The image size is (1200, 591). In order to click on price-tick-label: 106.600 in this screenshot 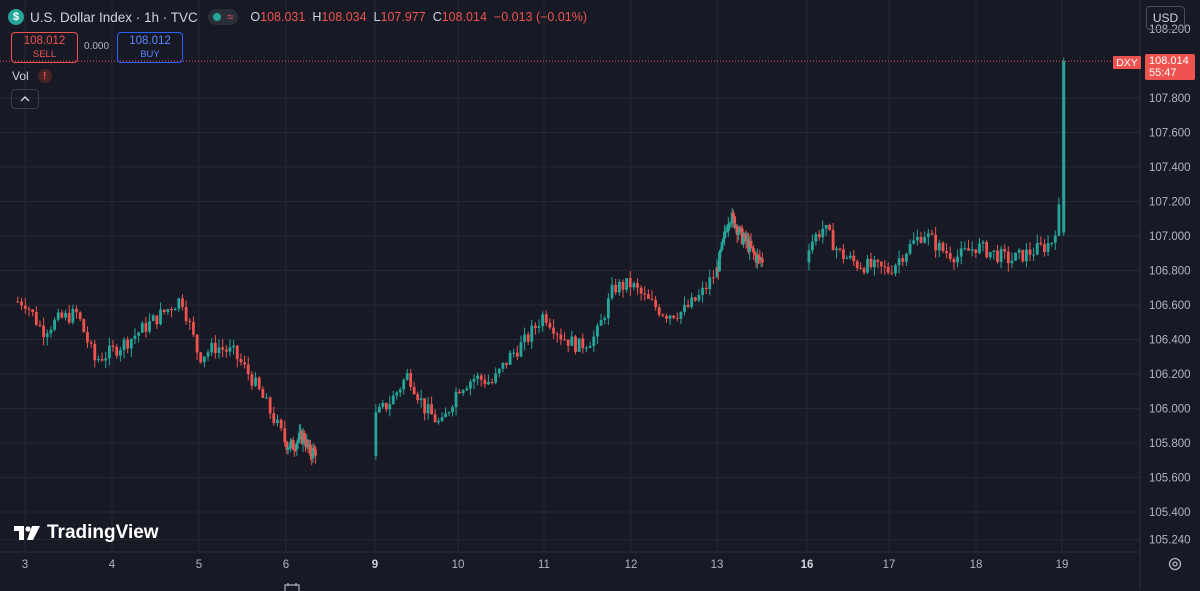, I will do `click(1170, 306)`.